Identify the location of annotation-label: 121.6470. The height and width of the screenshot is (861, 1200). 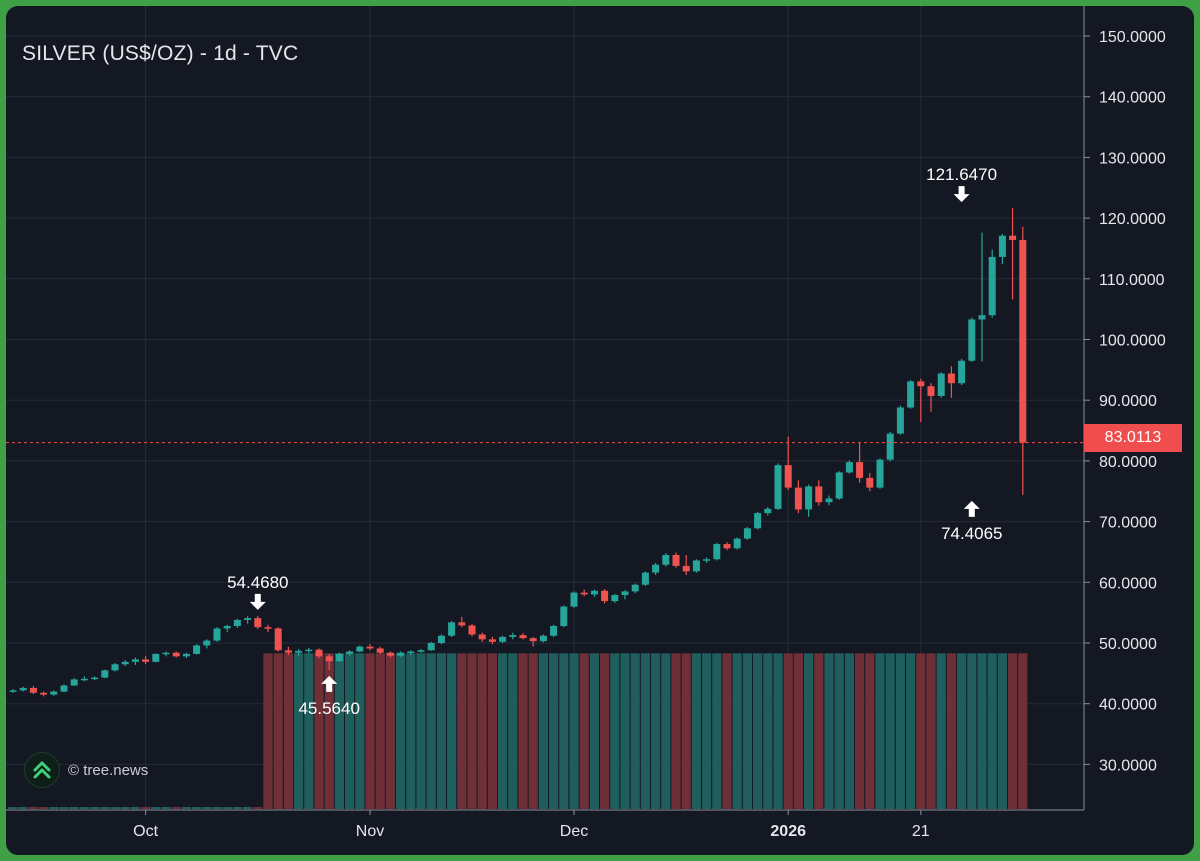
(961, 174).